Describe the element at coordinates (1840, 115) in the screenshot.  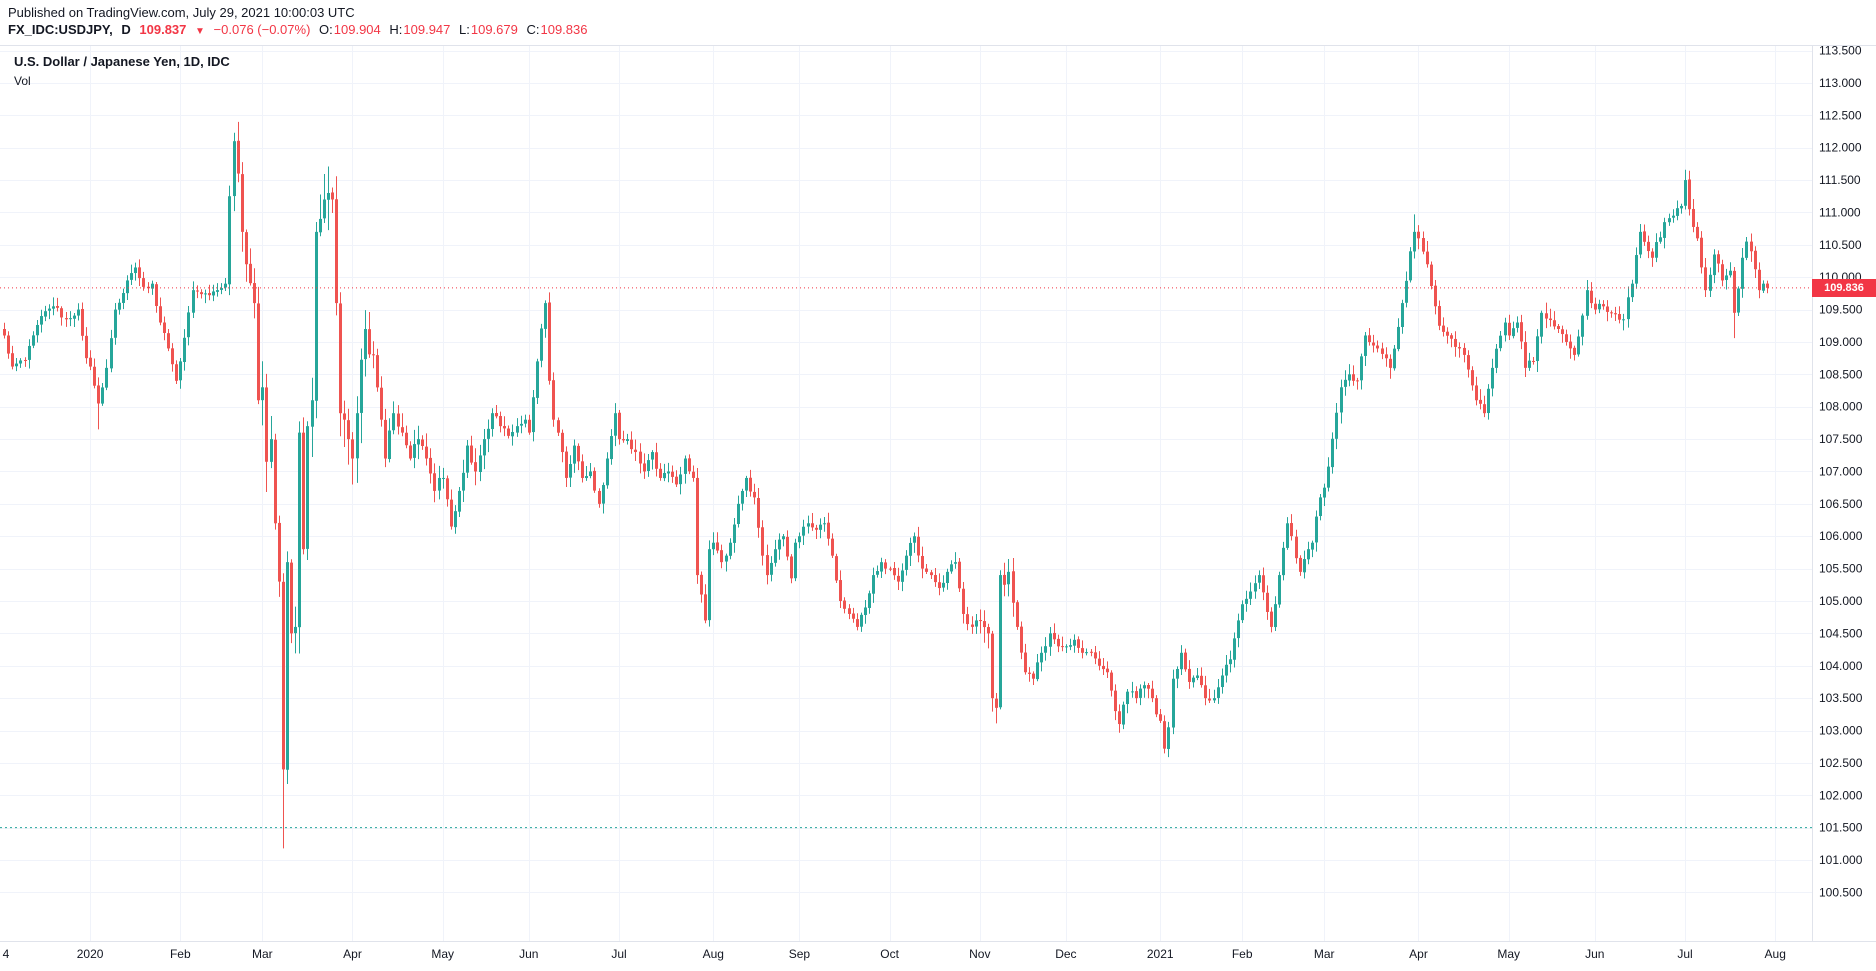
I see `svg-text: 112.500` at that location.